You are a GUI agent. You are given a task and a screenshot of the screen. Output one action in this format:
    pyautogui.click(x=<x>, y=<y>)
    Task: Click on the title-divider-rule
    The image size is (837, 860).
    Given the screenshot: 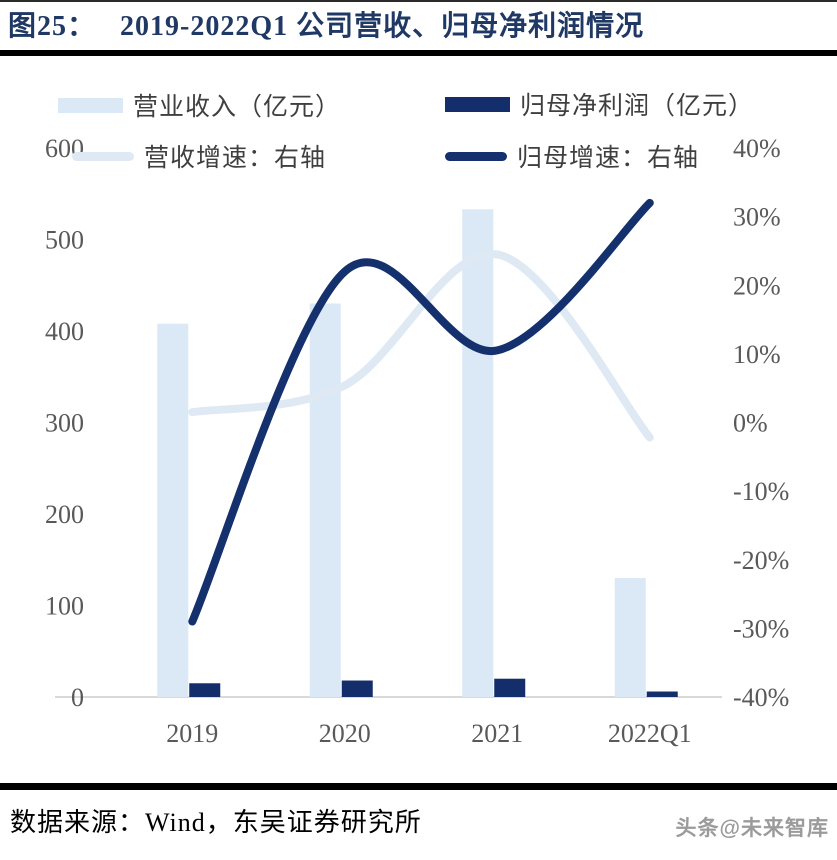 What is the action you would take?
    pyautogui.click(x=418, y=53)
    